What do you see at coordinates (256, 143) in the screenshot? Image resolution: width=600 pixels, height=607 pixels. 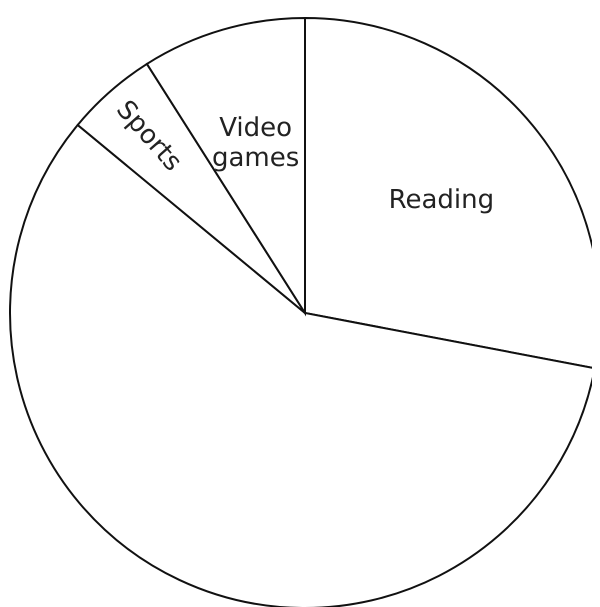 I see `slice-label: Video games` at bounding box center [256, 143].